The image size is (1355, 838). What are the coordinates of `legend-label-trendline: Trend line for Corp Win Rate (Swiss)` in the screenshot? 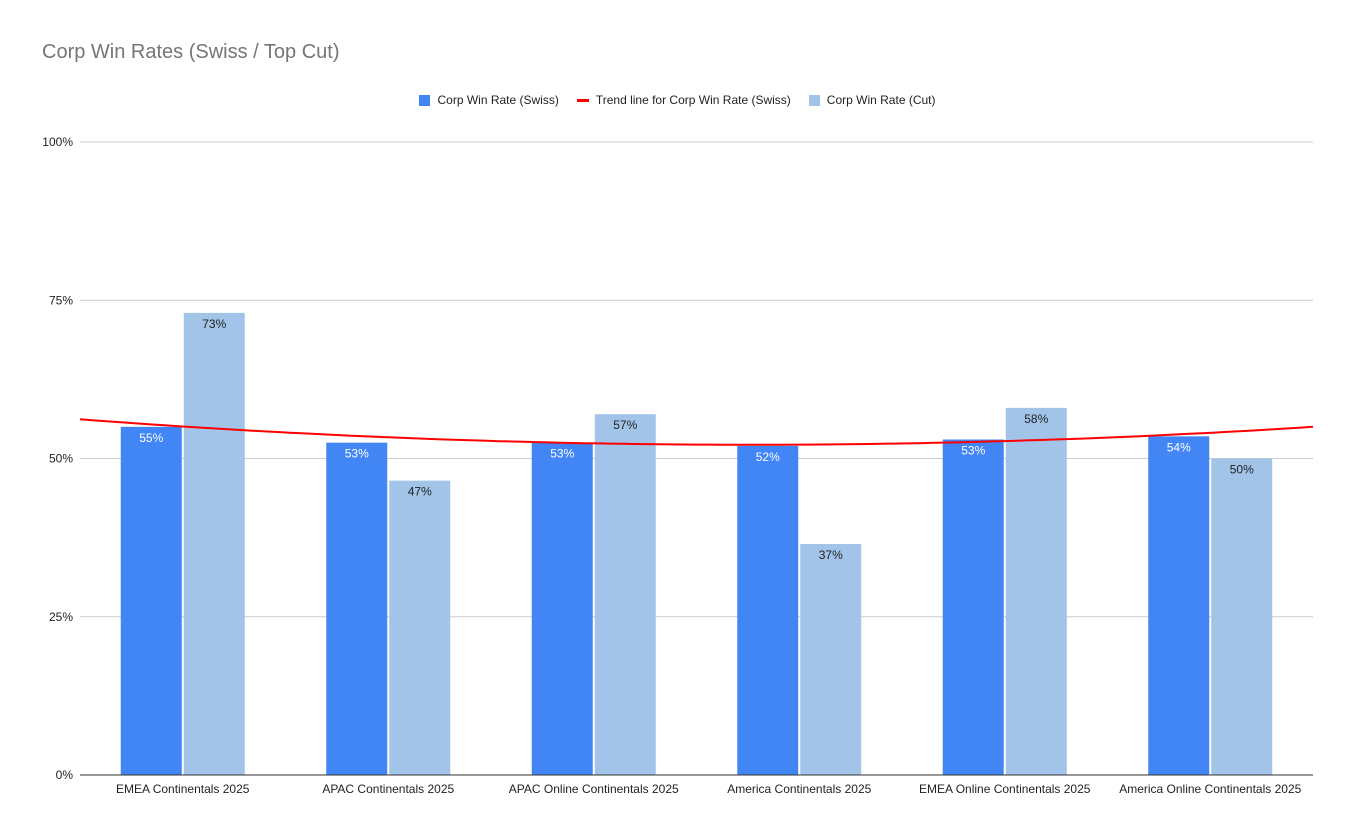 It's located at (693, 100).